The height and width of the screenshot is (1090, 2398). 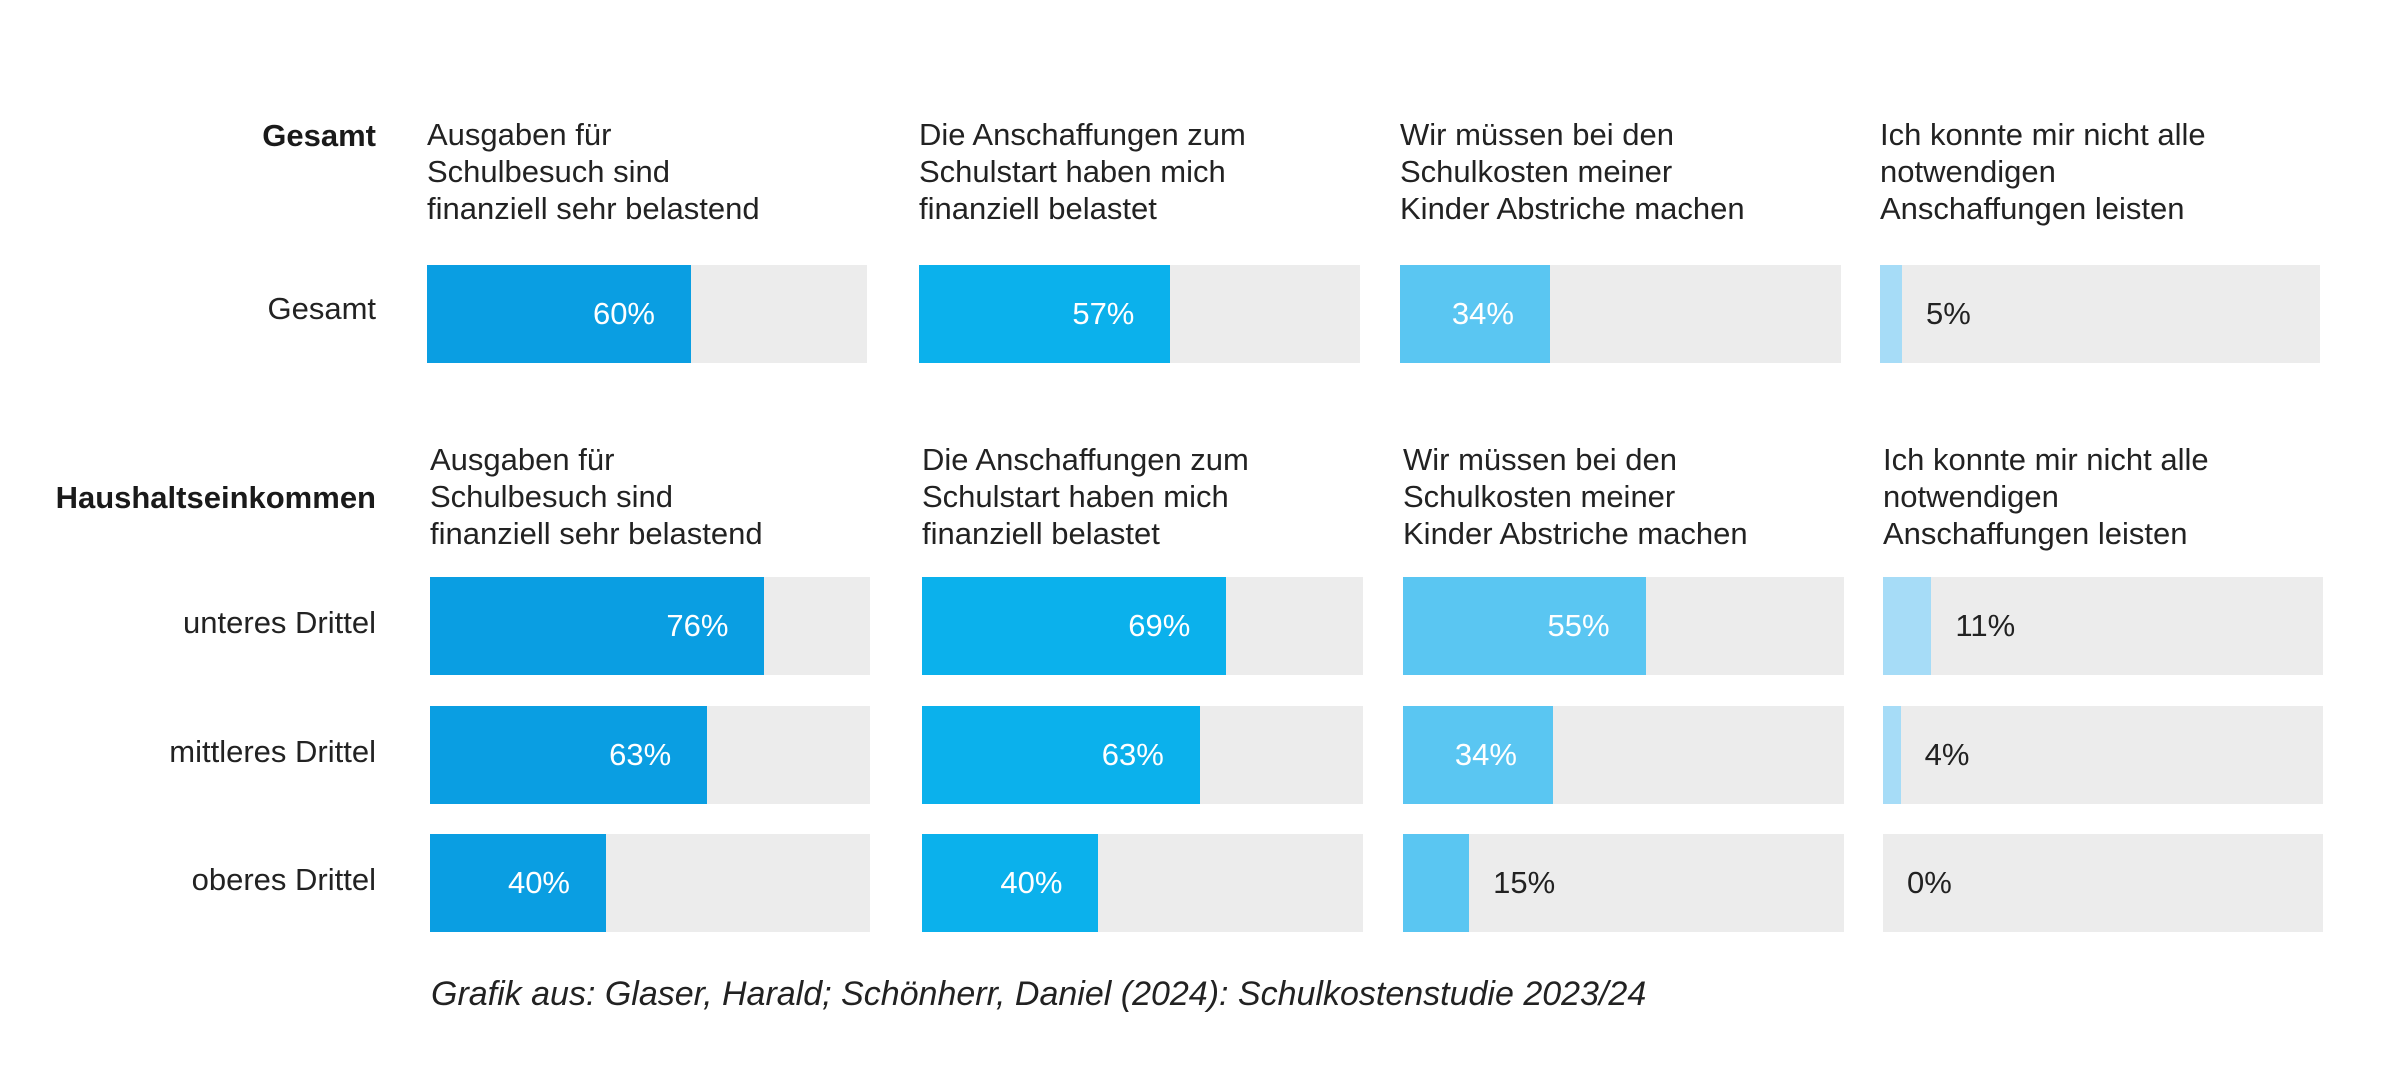 What do you see at coordinates (2103, 626) in the screenshot?
I see `bar-track: 11%` at bounding box center [2103, 626].